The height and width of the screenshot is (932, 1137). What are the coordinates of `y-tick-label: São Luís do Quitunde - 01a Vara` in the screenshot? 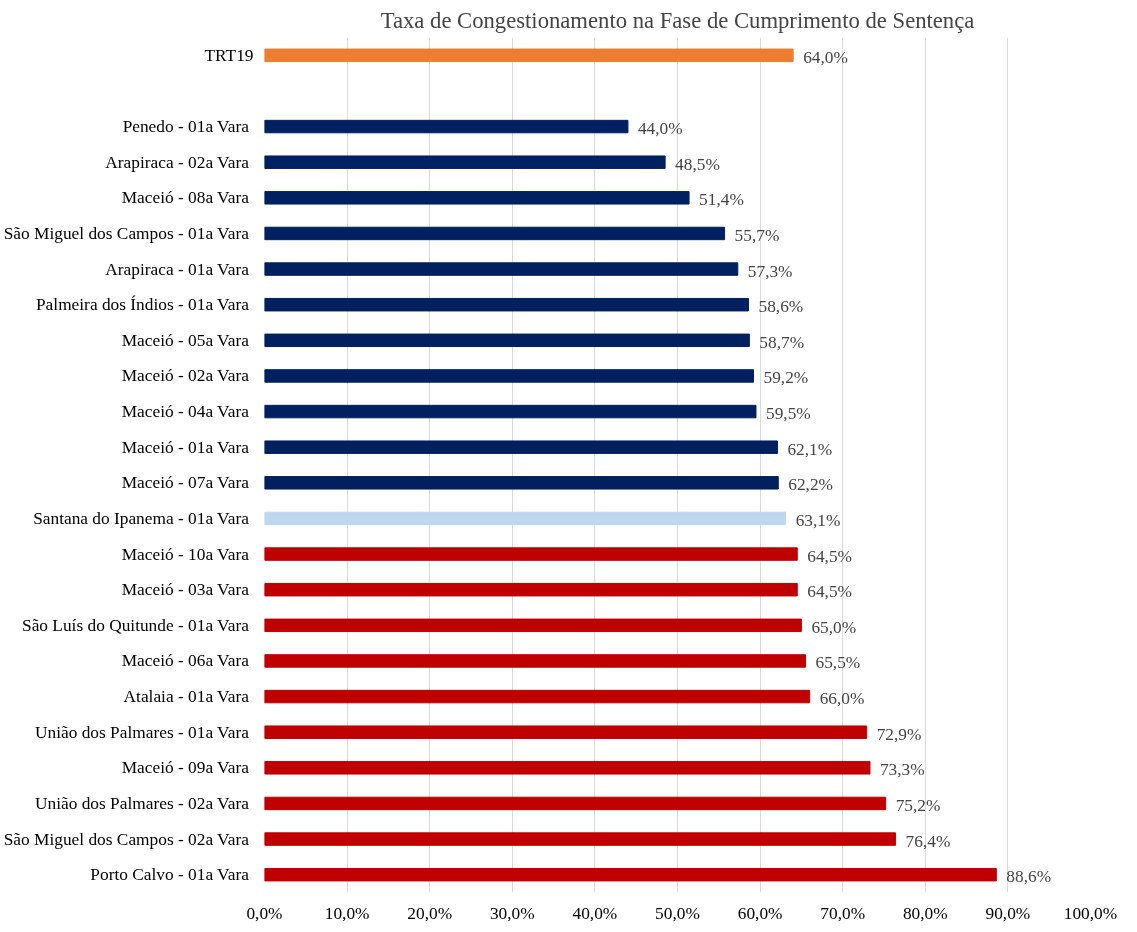 It's located at (136, 625).